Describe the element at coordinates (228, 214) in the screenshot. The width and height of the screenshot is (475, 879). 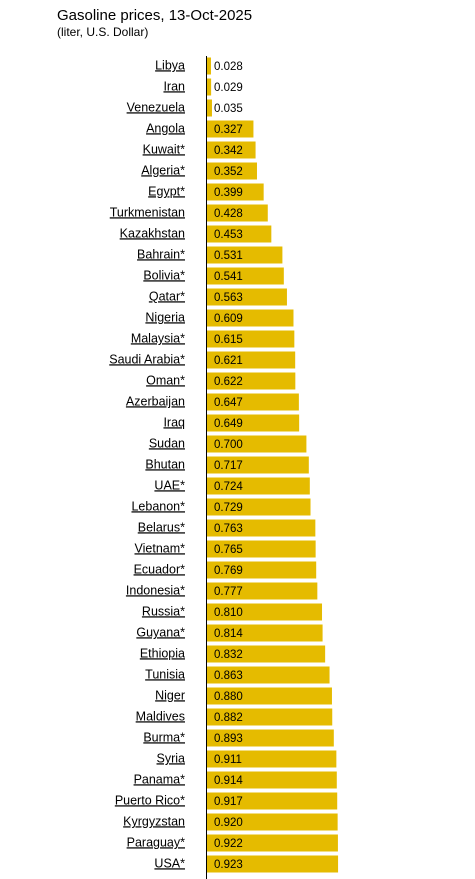
I see `value-label: 0.428` at that location.